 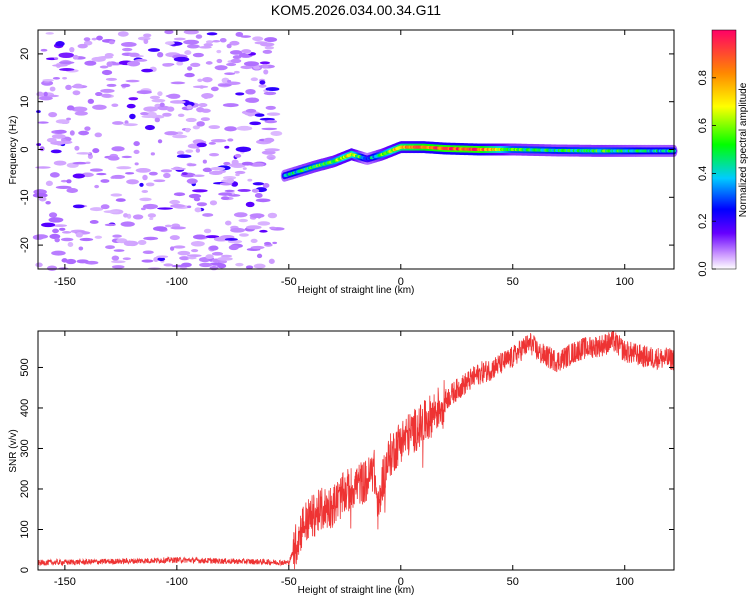 I want to click on colorbar-tick-label: 0.4, so click(x=703, y=173).